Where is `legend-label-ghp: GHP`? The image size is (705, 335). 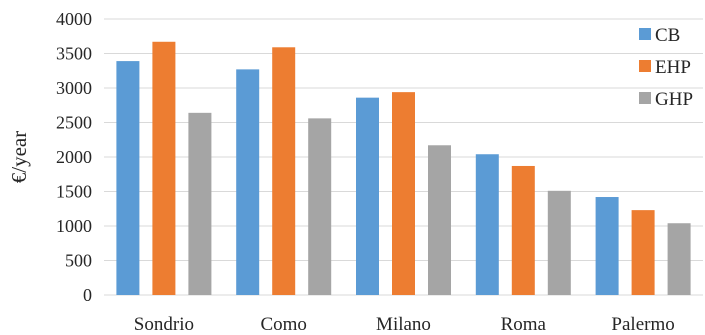 legend-label-ghp: GHP is located at coordinates (674, 99).